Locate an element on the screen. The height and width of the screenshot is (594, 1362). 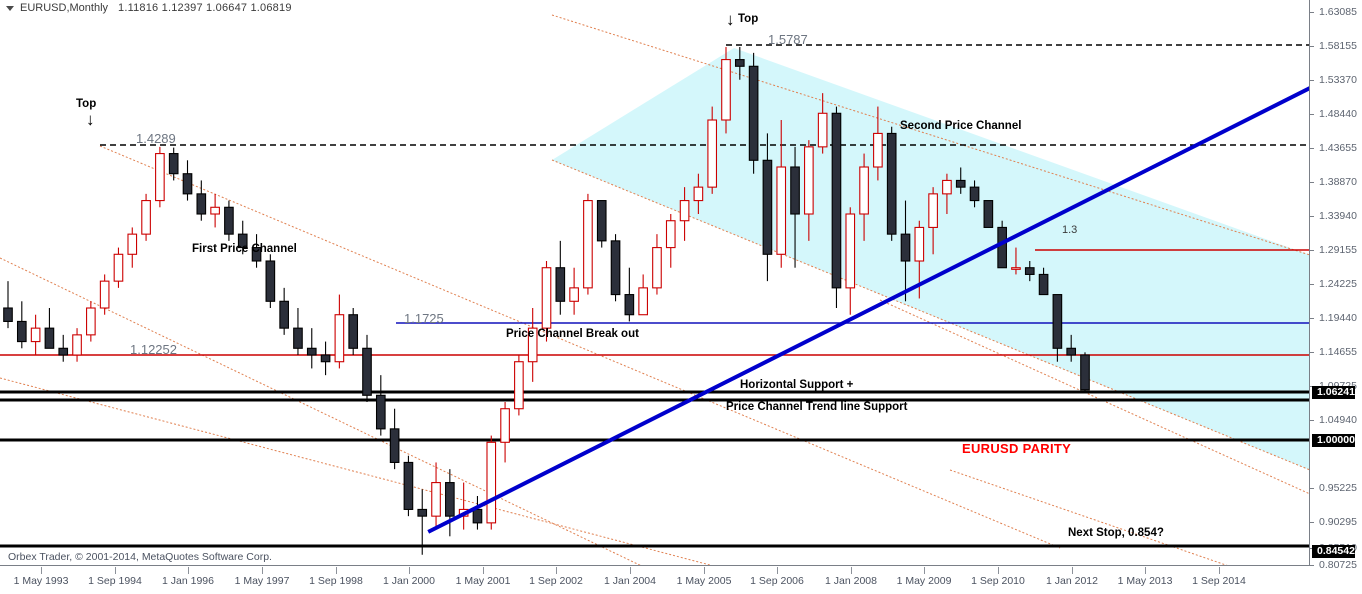
symbol-timeframe-label: EURUSD,Monthly is located at coordinates (64, 8).